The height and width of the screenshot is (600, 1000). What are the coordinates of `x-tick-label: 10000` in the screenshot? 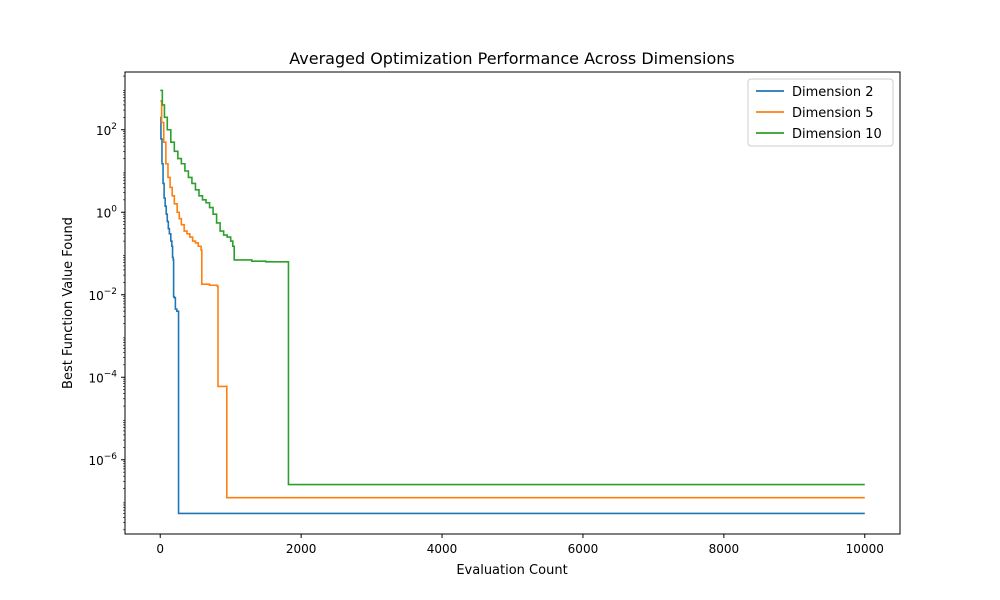 It's located at (865, 549).